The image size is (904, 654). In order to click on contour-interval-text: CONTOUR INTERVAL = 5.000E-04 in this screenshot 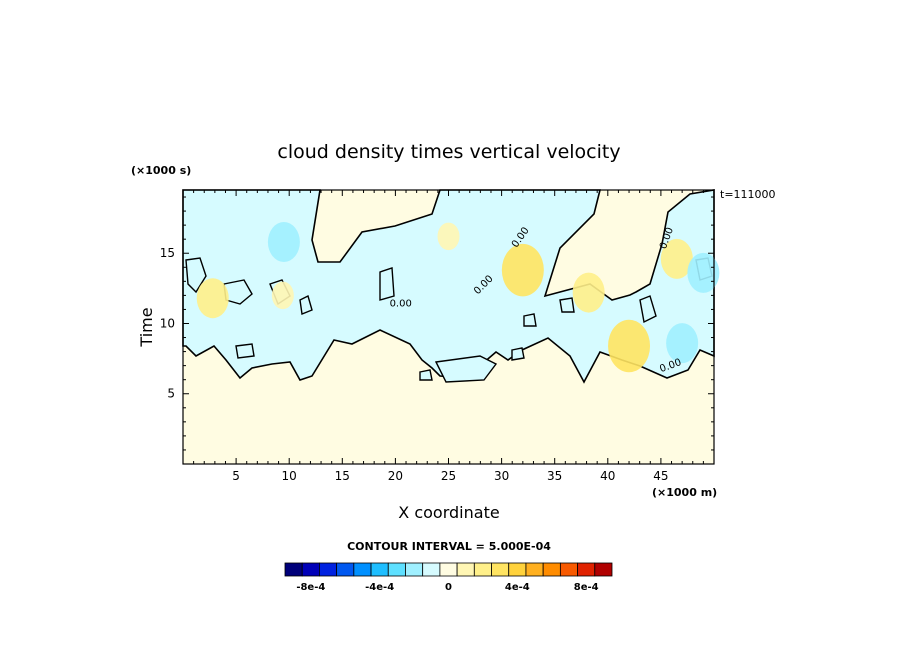, I will do `click(449, 546)`.